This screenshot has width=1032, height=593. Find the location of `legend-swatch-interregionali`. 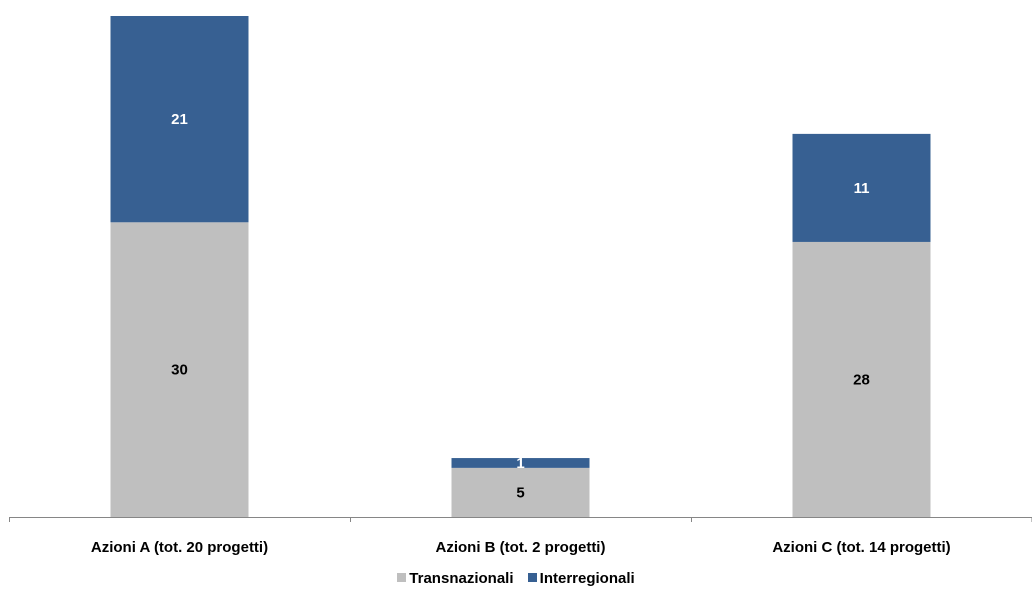

legend-swatch-interregionali is located at coordinates (532, 578).